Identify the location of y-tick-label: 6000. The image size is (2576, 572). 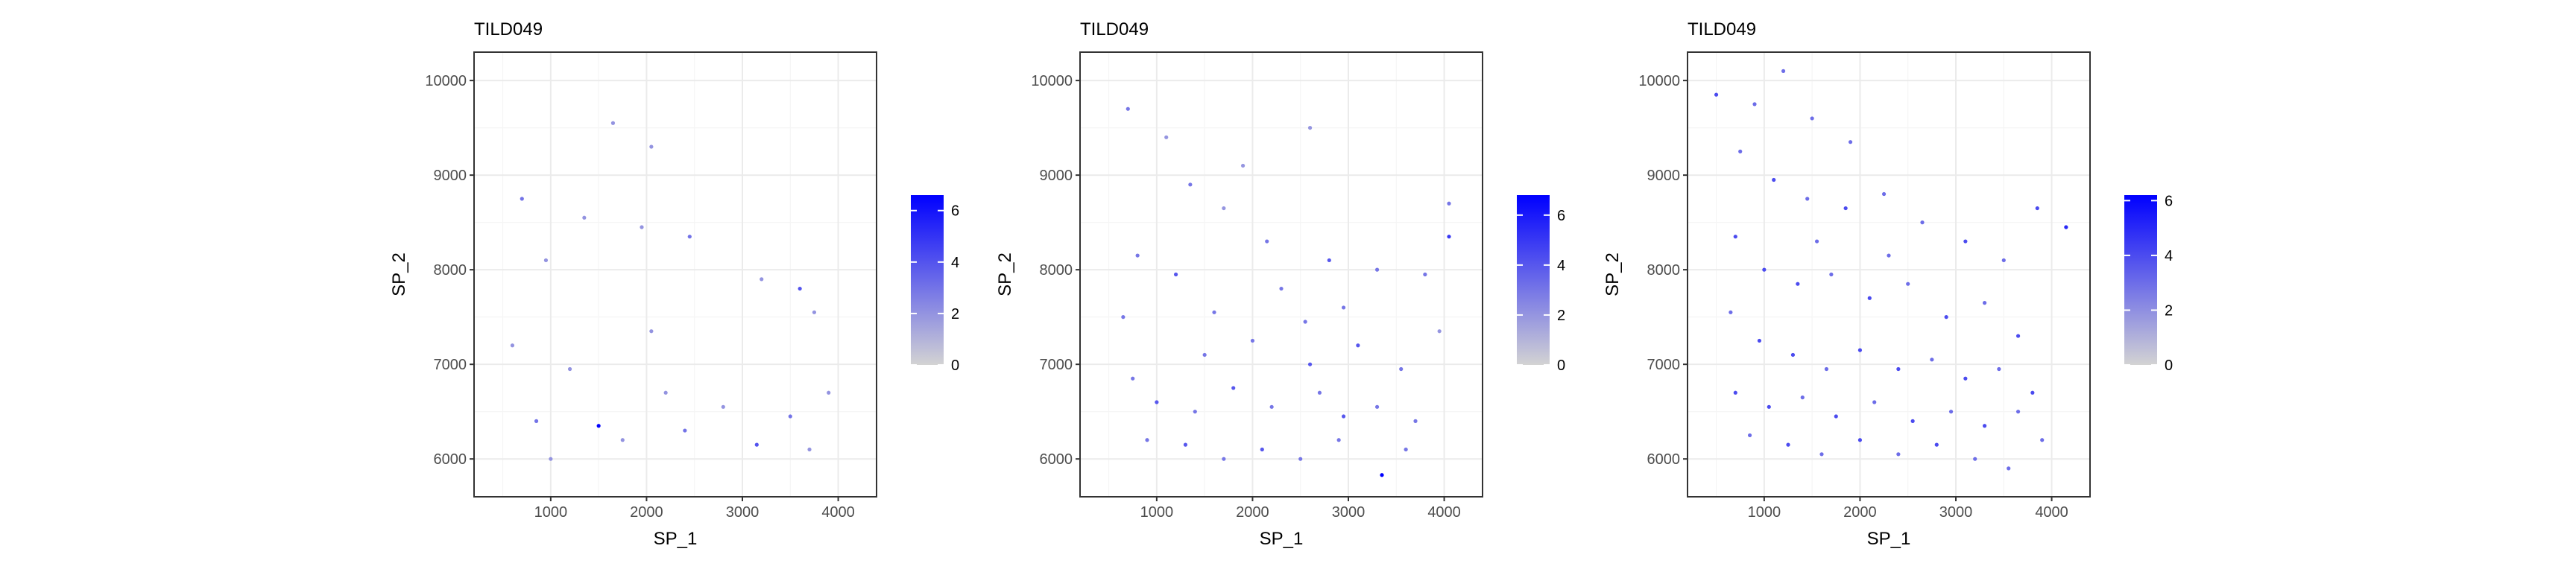
(1056, 459).